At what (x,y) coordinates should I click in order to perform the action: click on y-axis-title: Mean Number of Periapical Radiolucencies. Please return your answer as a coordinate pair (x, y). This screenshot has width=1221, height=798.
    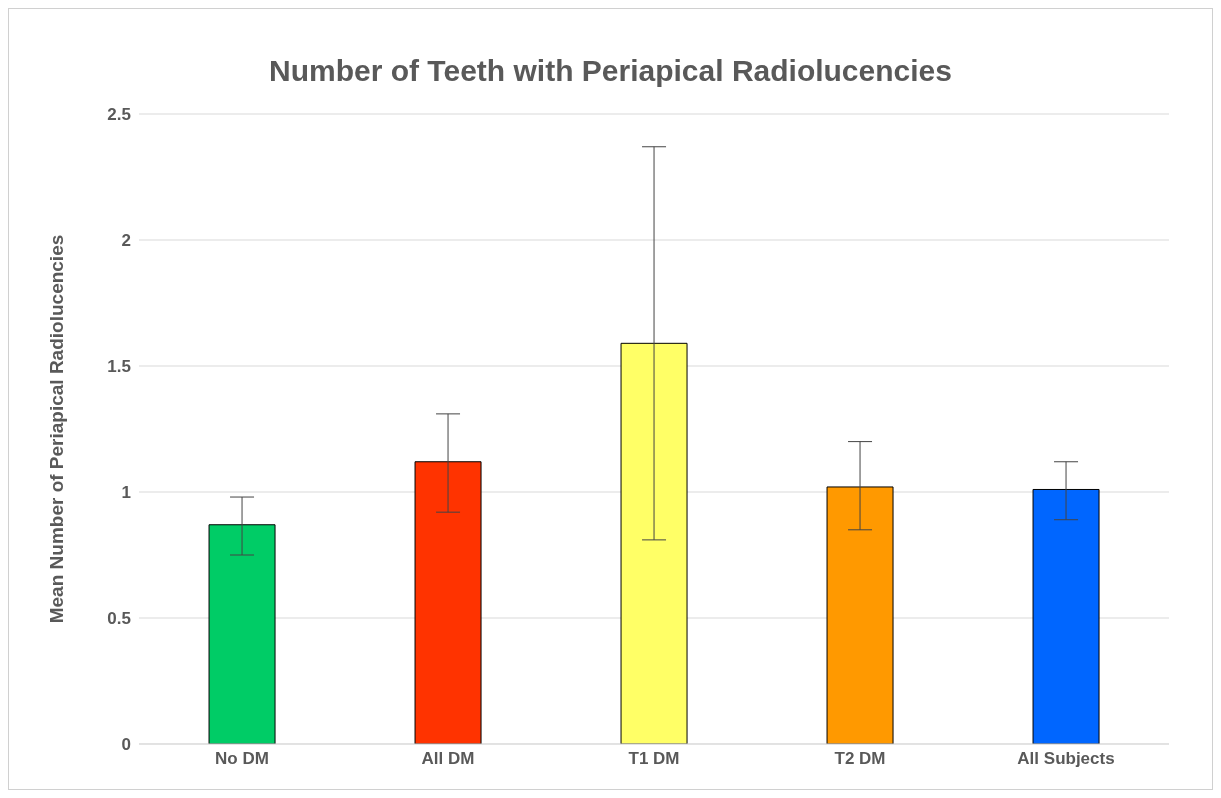
    Looking at the image, I should click on (56, 429).